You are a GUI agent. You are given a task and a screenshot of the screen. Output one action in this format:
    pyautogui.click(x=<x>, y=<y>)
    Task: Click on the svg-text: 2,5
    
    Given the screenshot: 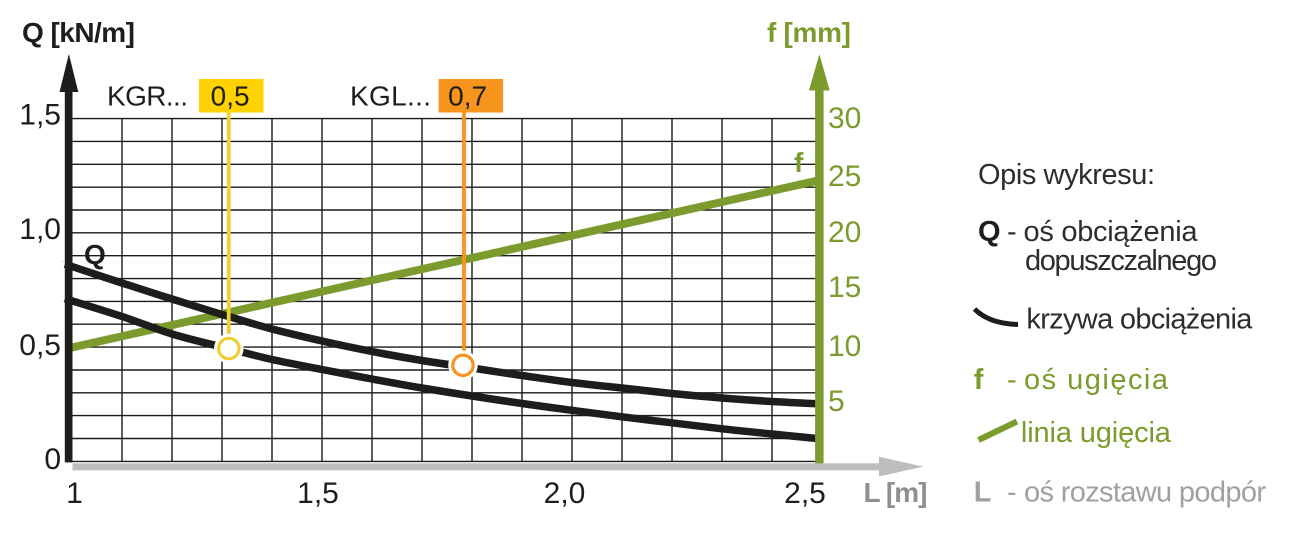 What is the action you would take?
    pyautogui.click(x=805, y=493)
    